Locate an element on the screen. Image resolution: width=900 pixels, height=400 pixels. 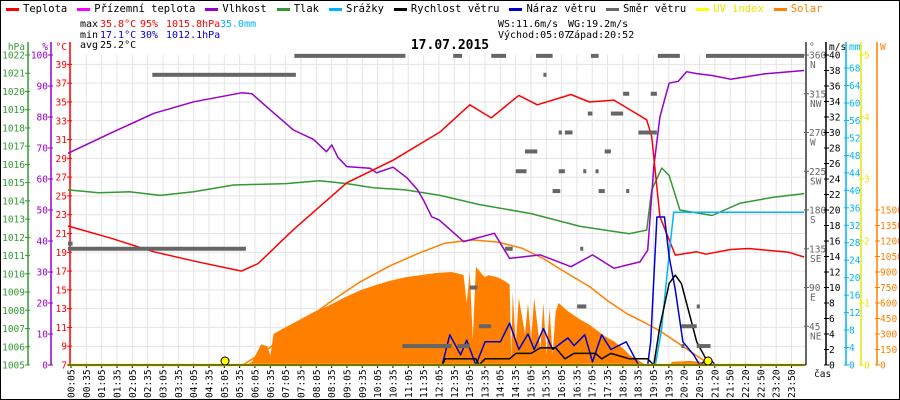
solar-axis-tick-label: 600 is located at coordinates (888, 304).